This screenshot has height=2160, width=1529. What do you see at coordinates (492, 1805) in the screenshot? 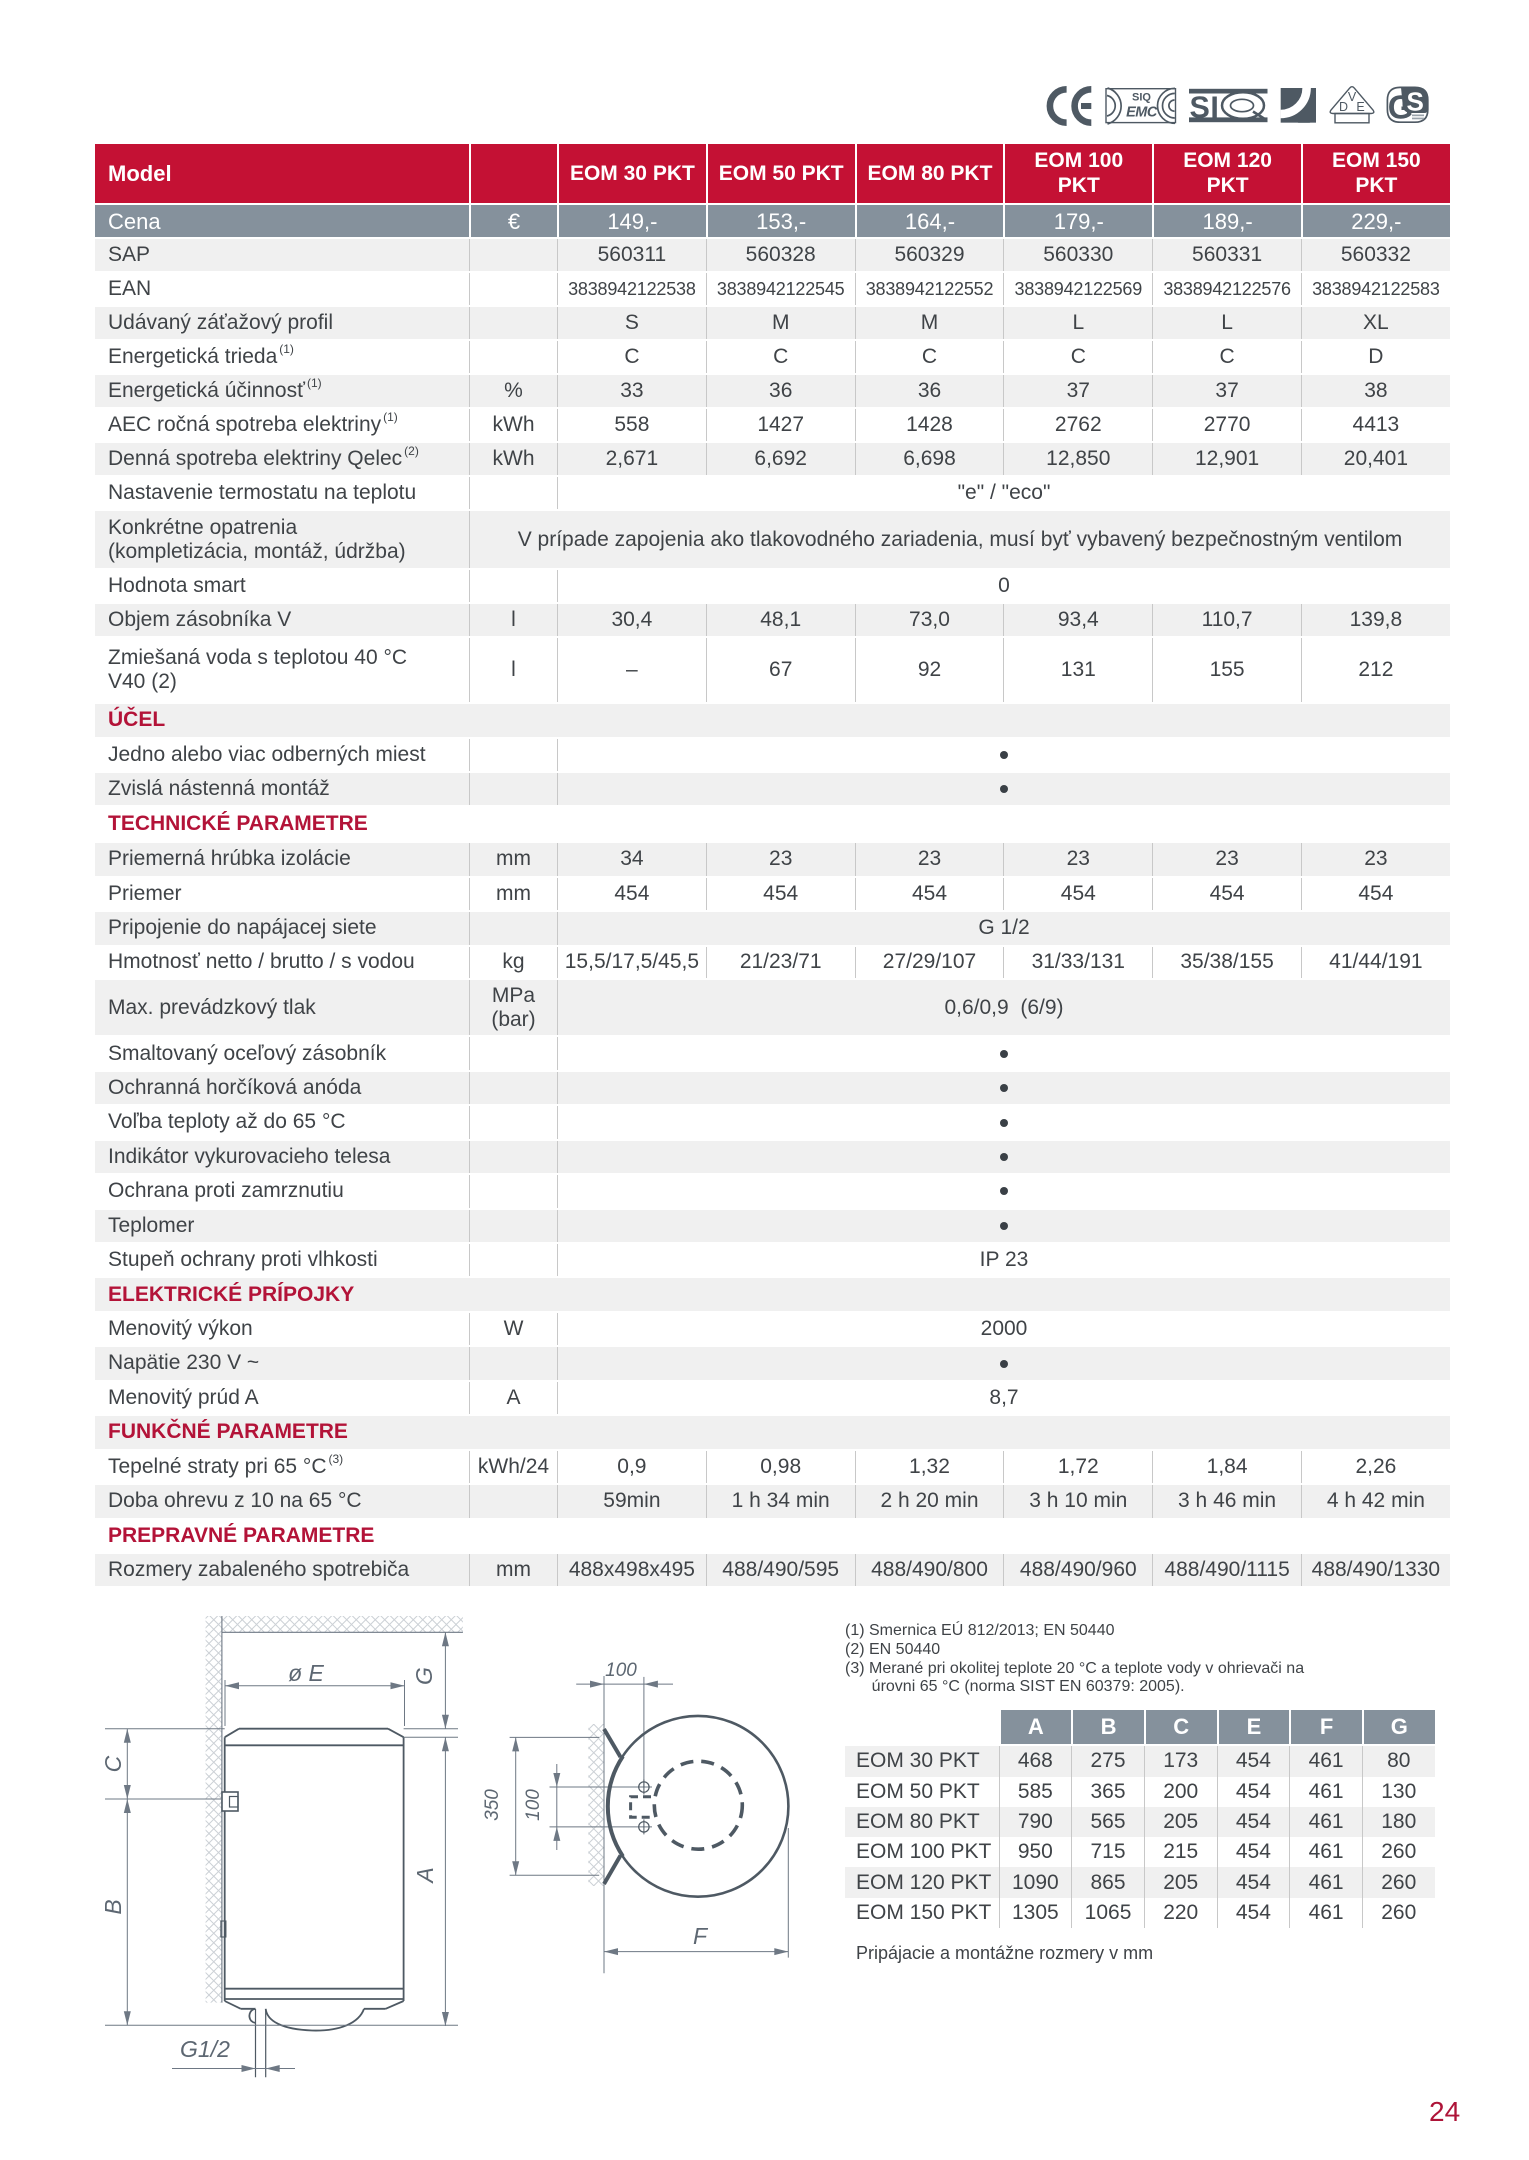
I see `svg-text: 350` at bounding box center [492, 1805].